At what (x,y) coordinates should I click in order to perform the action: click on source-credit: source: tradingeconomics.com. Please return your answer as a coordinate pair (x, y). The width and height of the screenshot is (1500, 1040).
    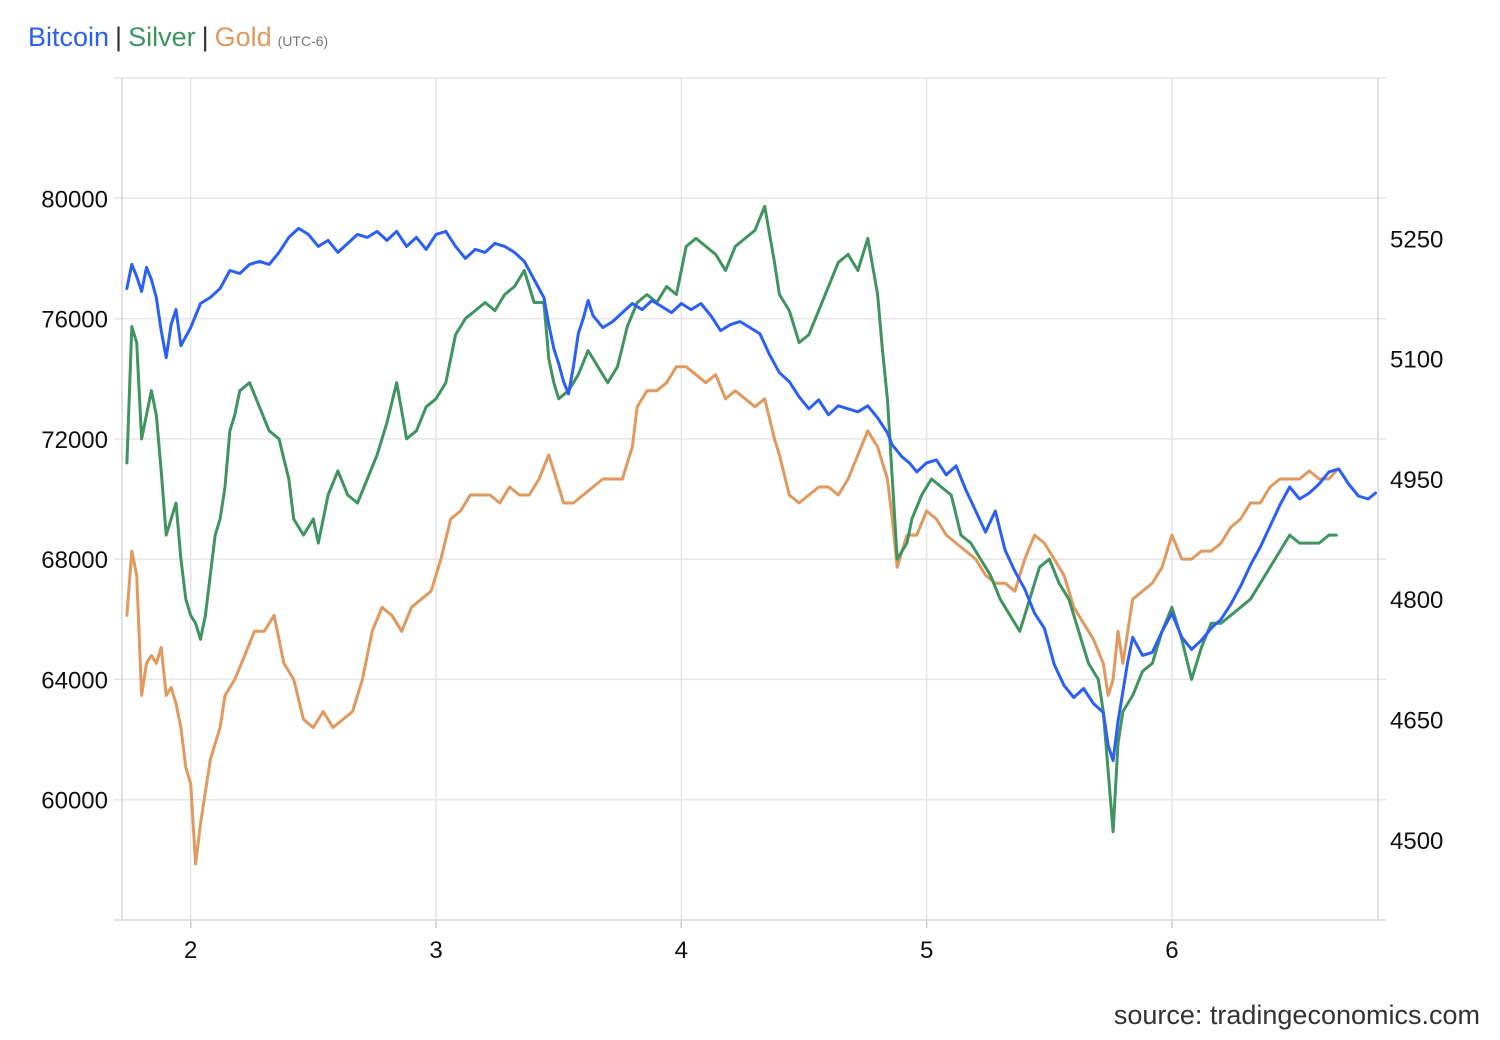
    Looking at the image, I should click on (1296, 1015).